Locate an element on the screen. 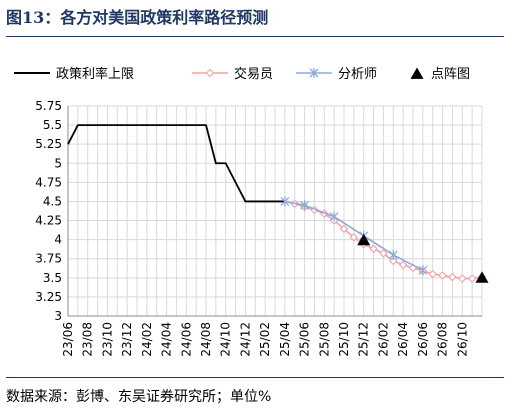  x-tick-label: 25/02 is located at coordinates (265, 339).